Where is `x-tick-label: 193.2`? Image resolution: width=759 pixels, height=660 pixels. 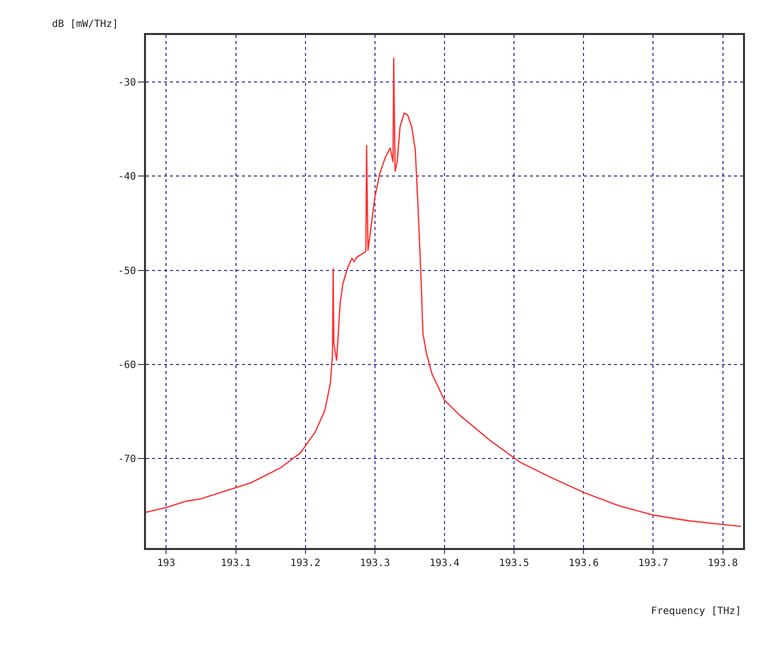
x-tick-label: 193.2 is located at coordinates (305, 563).